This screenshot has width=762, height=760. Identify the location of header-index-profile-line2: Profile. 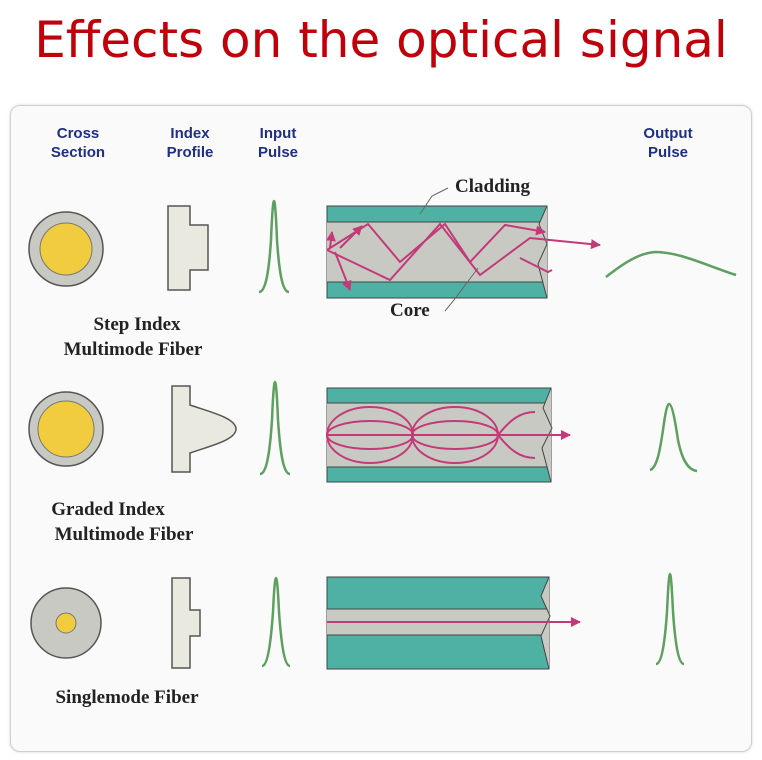
(190, 152).